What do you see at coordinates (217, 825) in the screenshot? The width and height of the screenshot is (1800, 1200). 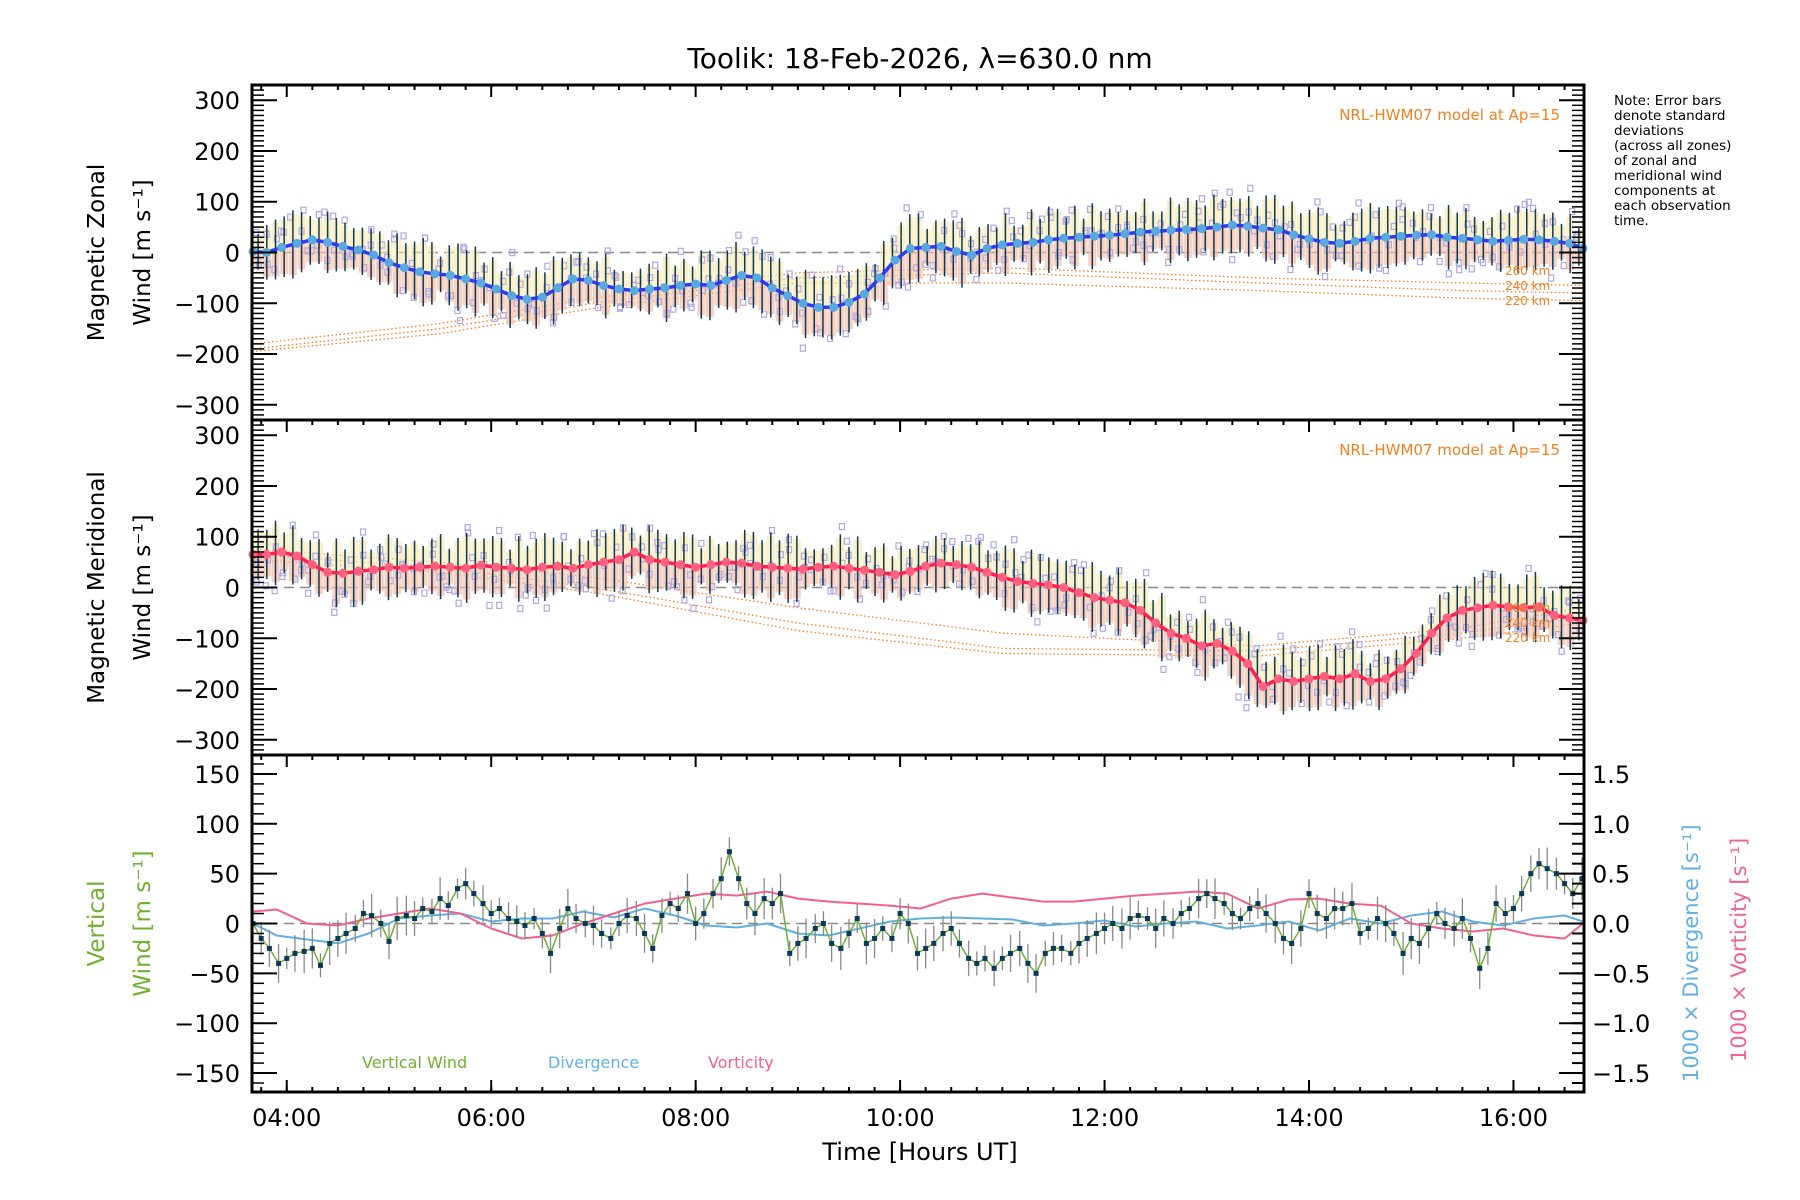 I see `y-tick-label: 100` at bounding box center [217, 825].